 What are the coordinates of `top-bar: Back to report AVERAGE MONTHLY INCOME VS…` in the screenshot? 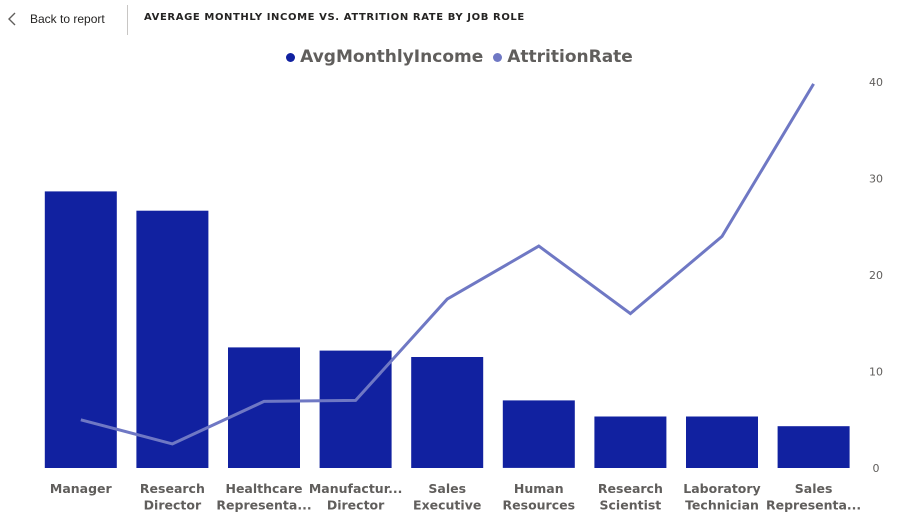 It's located at (459, 19).